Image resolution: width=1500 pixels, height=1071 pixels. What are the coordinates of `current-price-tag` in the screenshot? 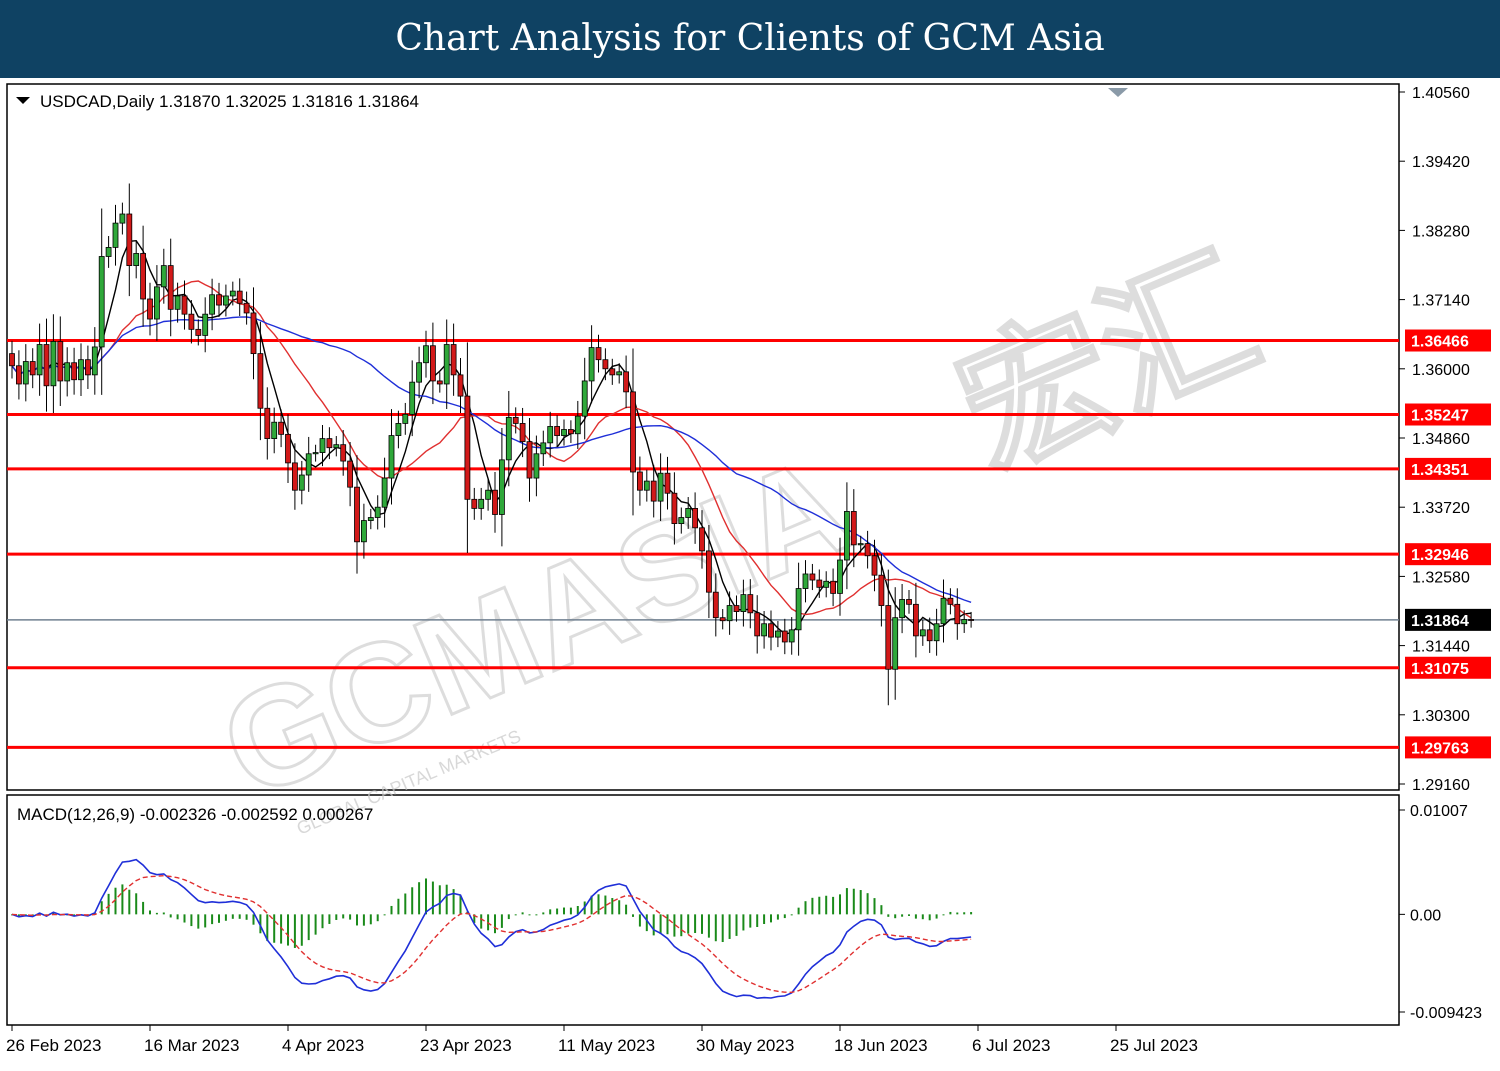 It's located at (1448, 619).